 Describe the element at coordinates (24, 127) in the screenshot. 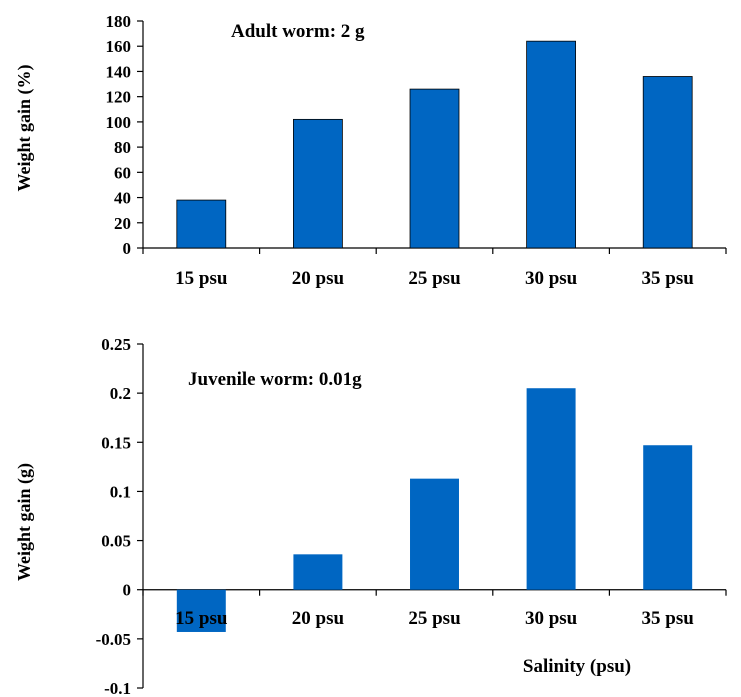

I see `y-axis-label: Weight gain (%)` at that location.